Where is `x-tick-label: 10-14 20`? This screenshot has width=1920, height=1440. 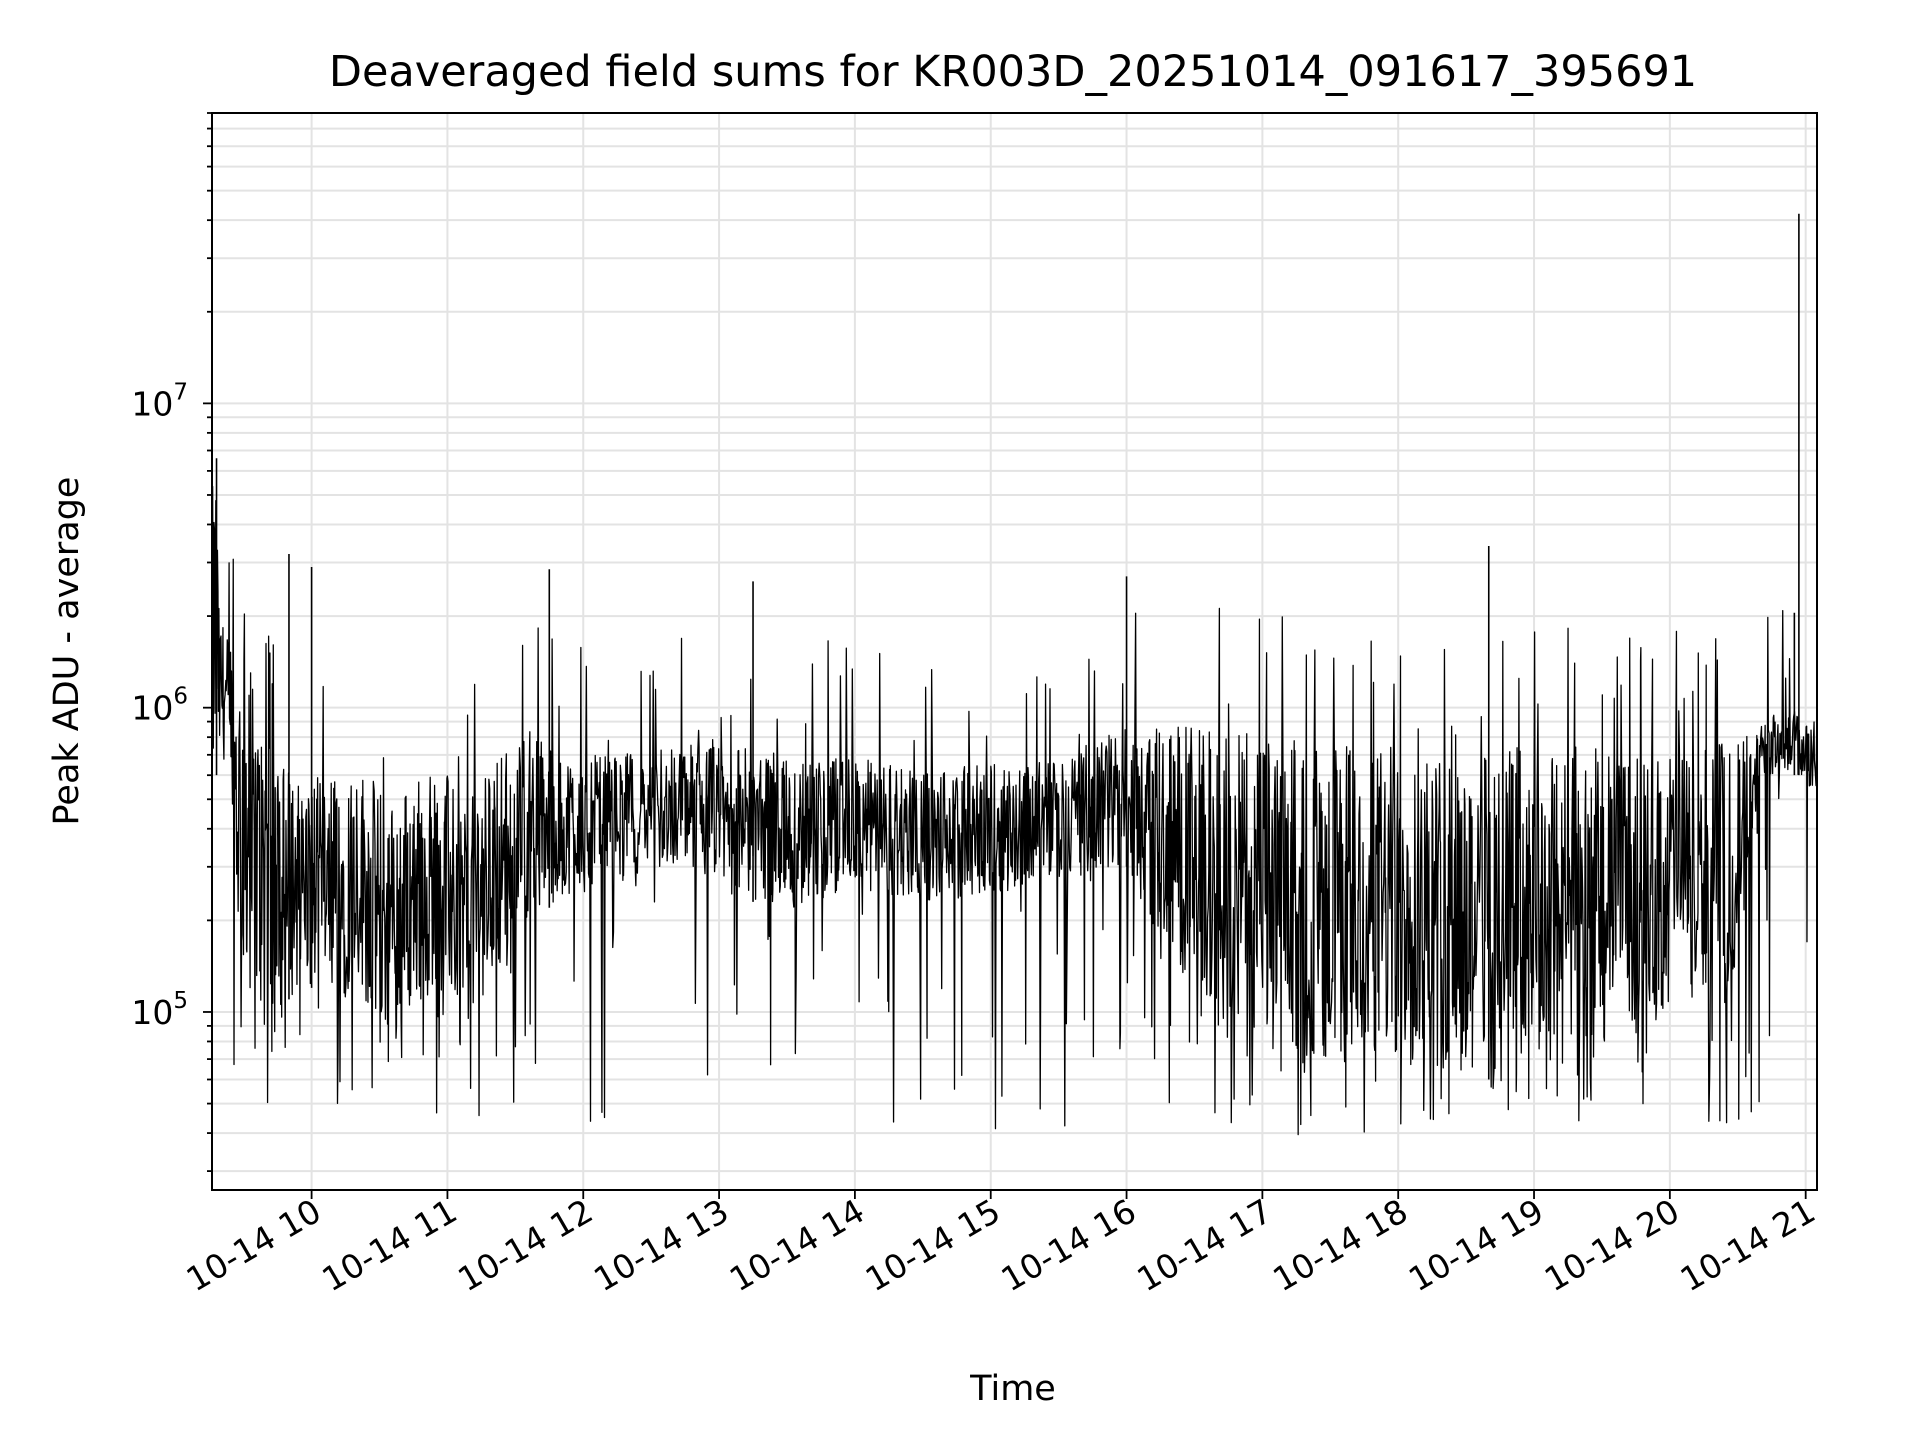
x-tick-label: 10-14 20 is located at coordinates (1612, 1245).